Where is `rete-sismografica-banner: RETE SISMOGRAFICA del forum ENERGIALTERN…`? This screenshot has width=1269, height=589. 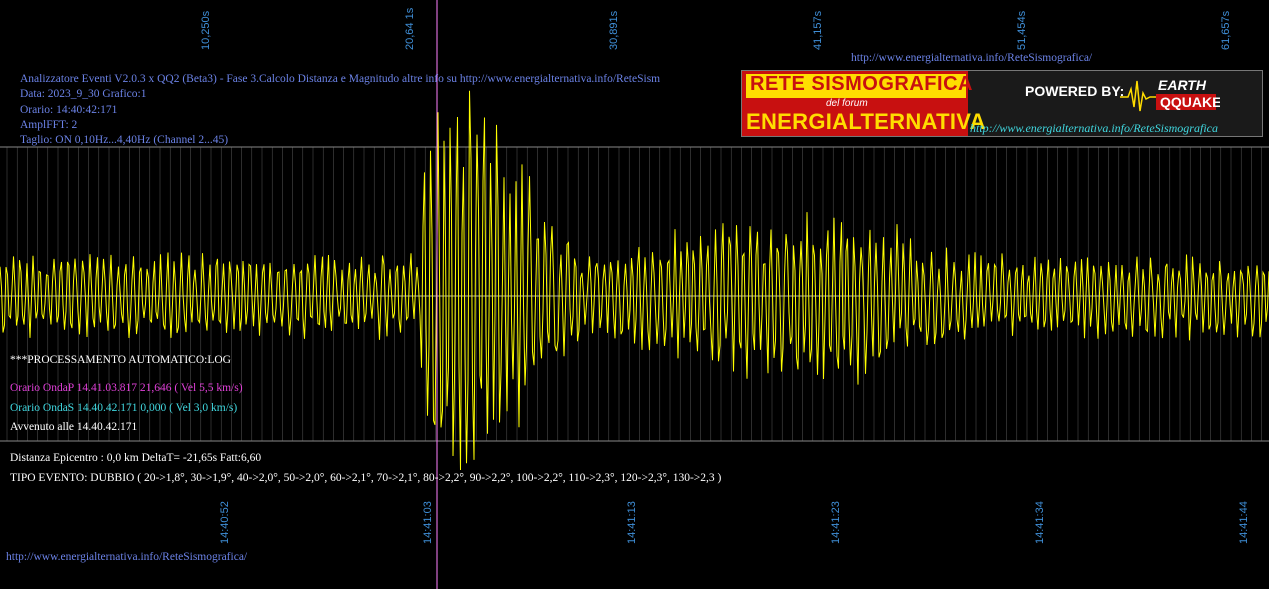
rete-sismografica-banner: RETE SISMOGRAFICA del forum ENERGIALTERN… is located at coordinates (1002, 103).